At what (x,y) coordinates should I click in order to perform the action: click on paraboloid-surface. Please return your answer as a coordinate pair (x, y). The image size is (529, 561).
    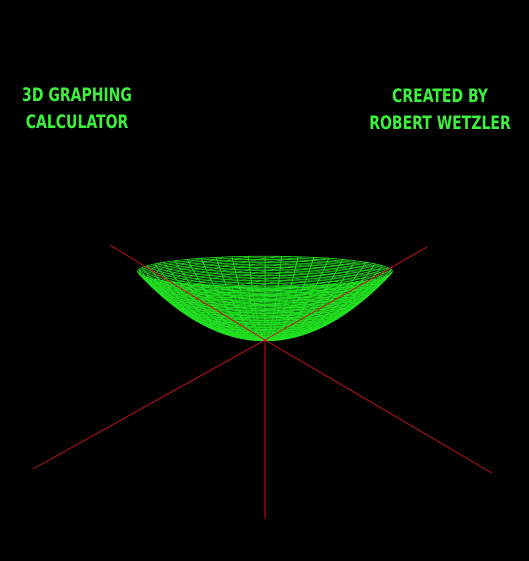
    Looking at the image, I should click on (265, 298).